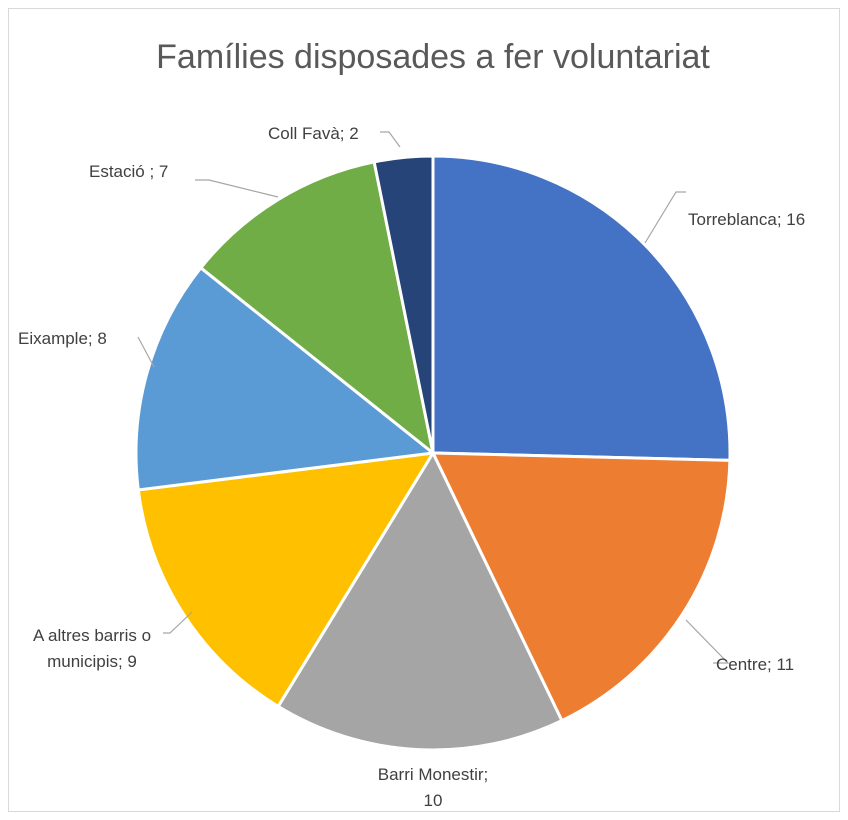 The height and width of the screenshot is (820, 848). I want to click on data-label: Centre; 11, so click(755, 664).